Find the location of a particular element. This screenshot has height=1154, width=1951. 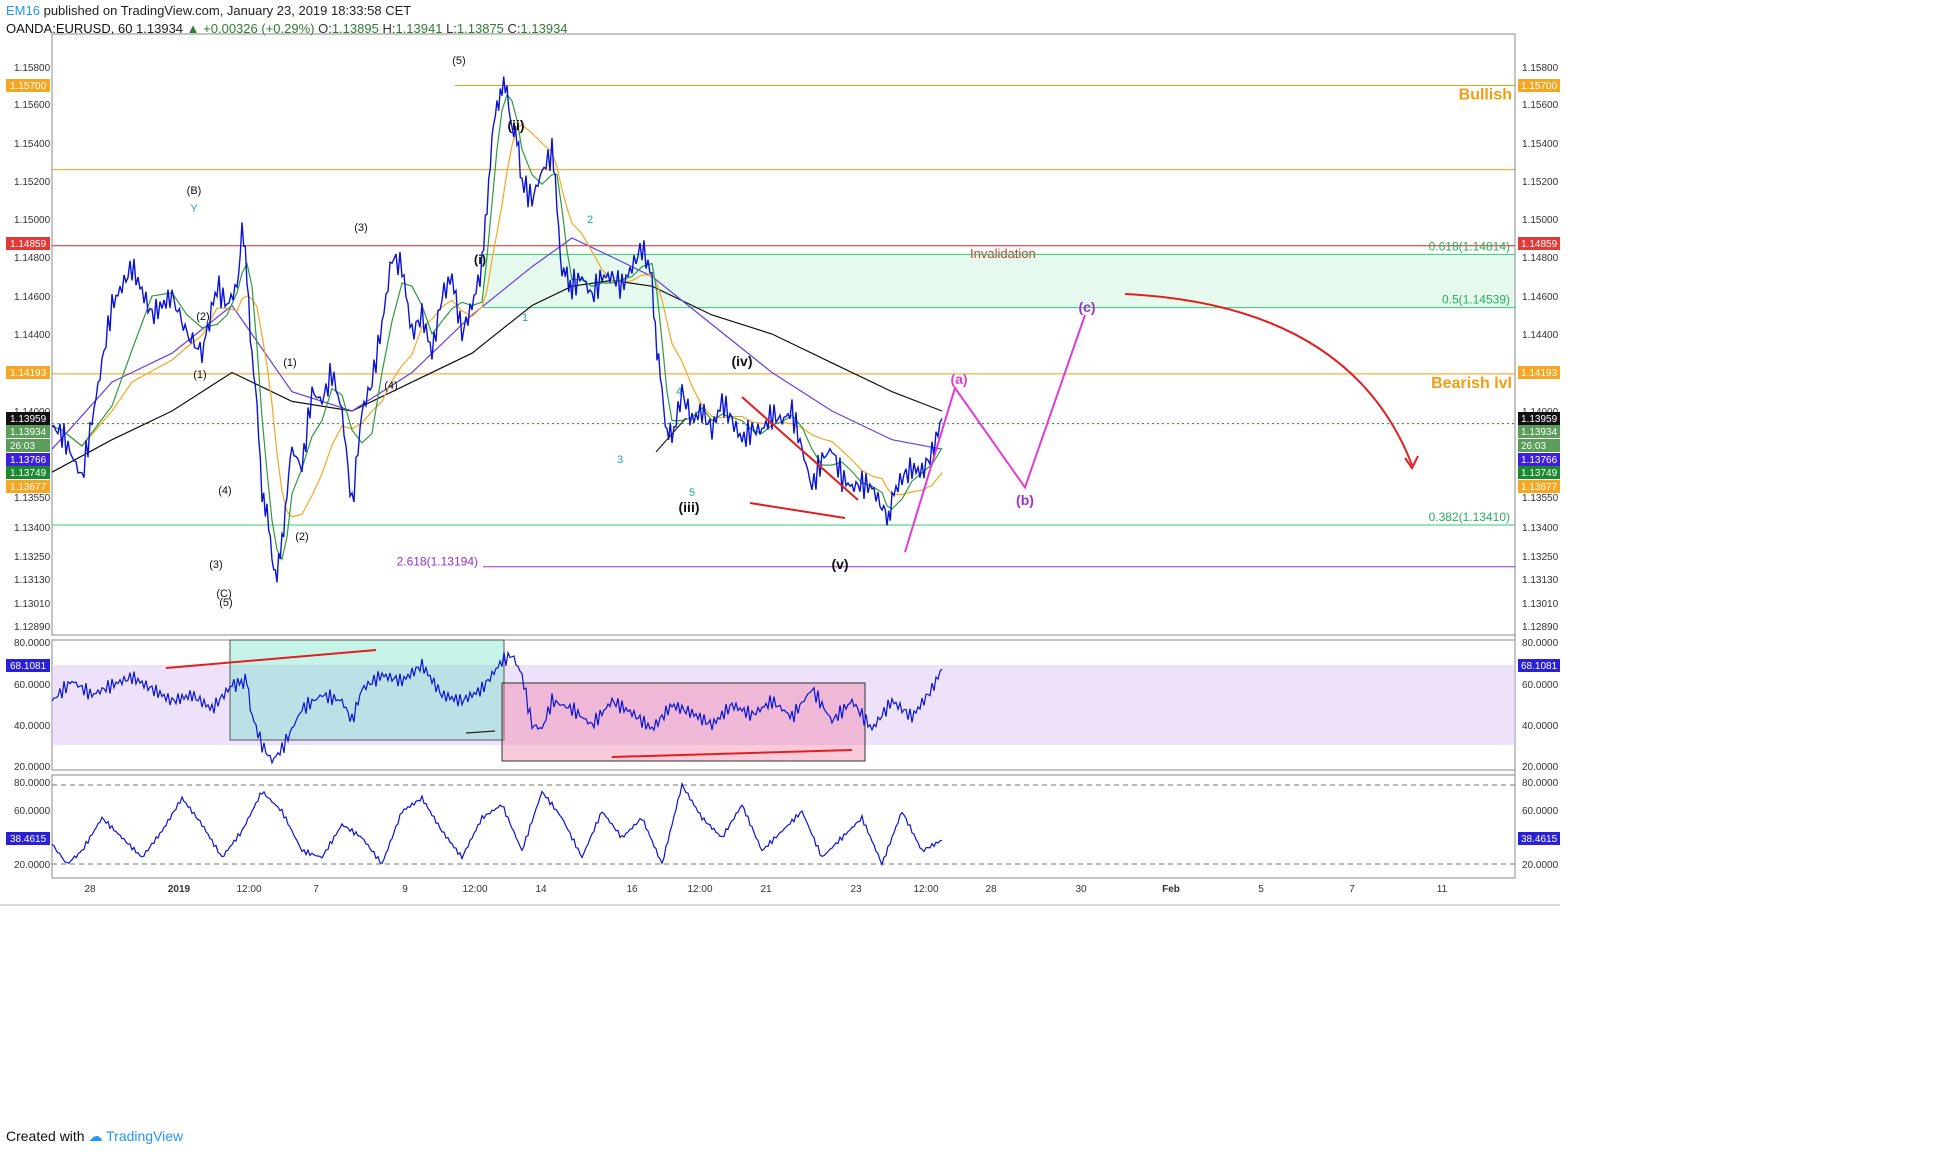

author-link: EM16 is located at coordinates (23, 10).